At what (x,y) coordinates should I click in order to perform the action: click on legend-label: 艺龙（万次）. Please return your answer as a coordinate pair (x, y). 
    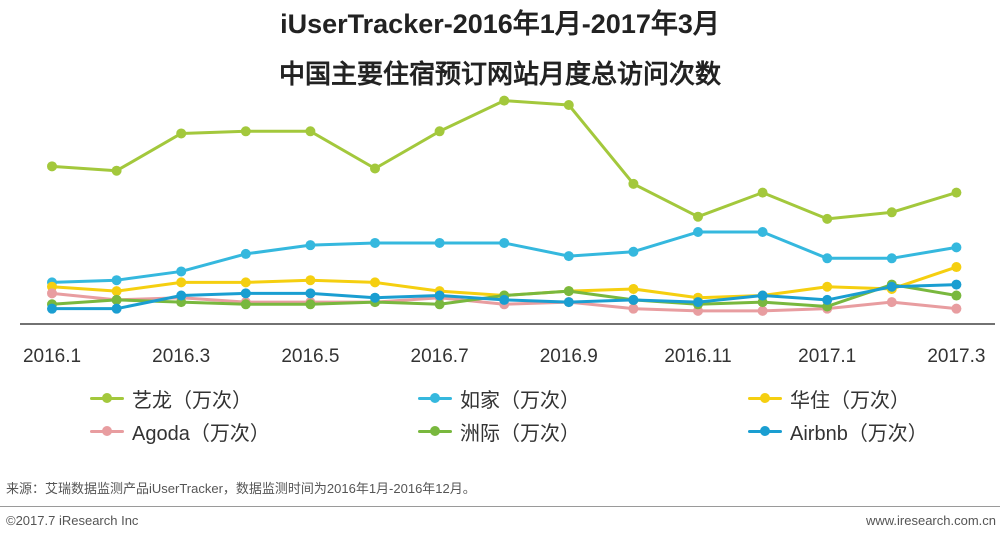
    Looking at the image, I should click on (192, 400).